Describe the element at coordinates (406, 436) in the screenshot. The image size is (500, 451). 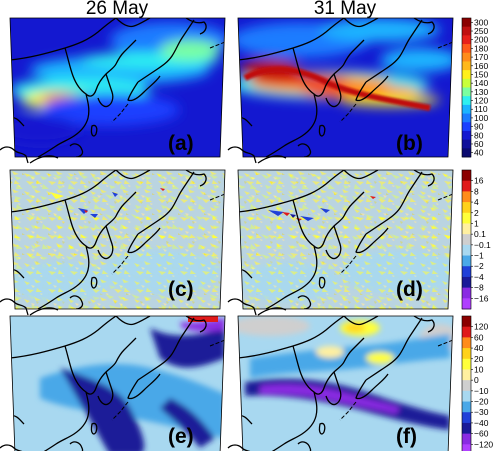
I see `panel-label-f: (f)` at that location.